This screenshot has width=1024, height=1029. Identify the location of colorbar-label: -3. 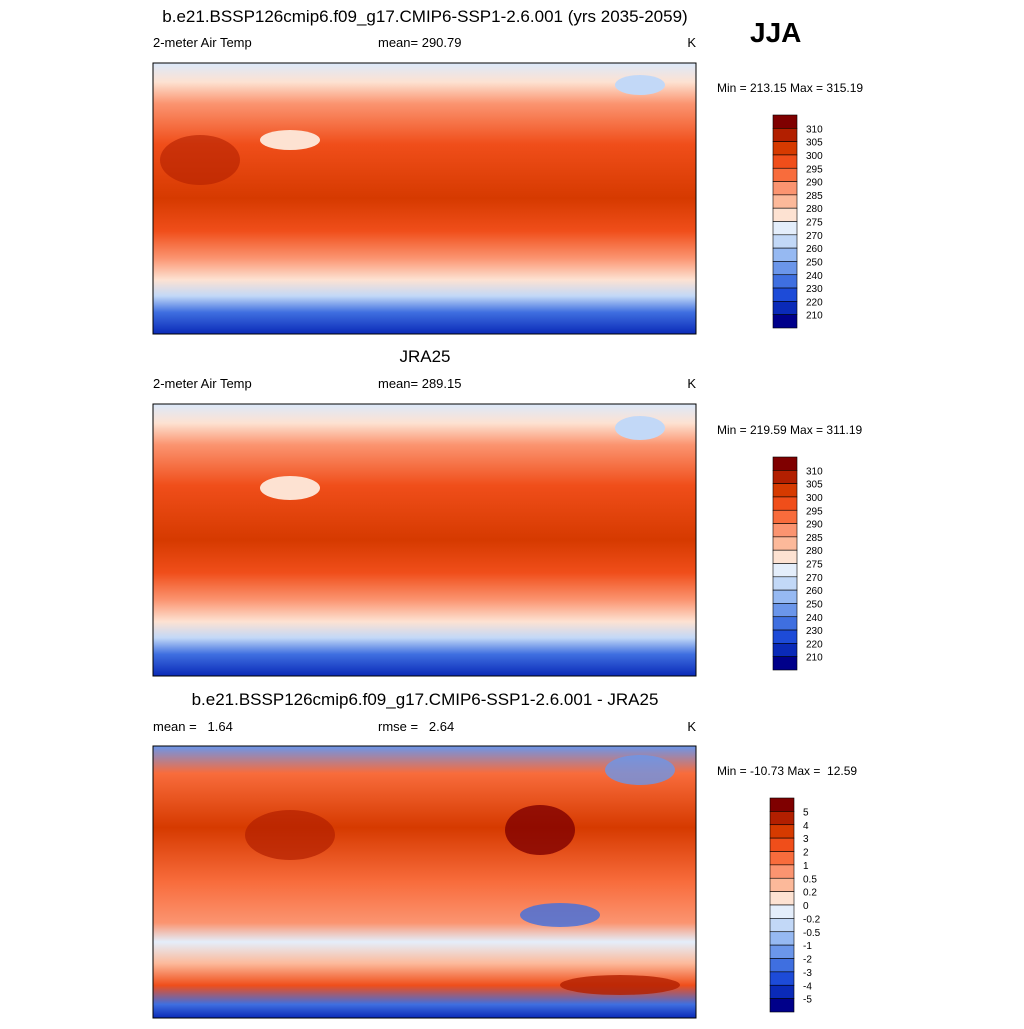
(807, 973).